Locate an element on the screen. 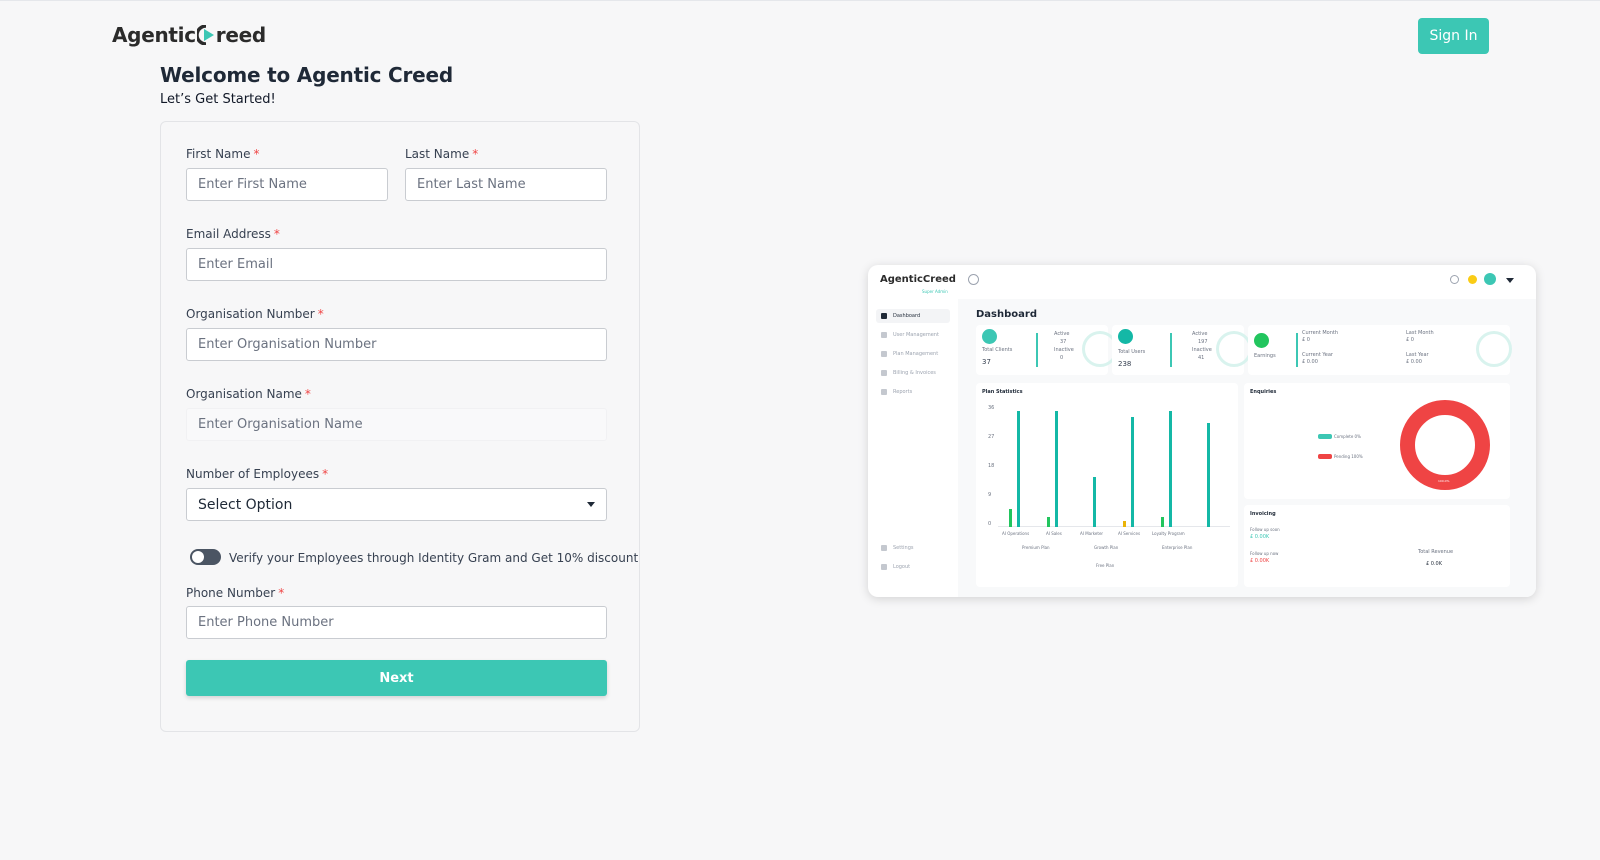 Image resolution: width=1600 pixels, height=860 pixels. logo-mark-icon is located at coordinates (205, 35).